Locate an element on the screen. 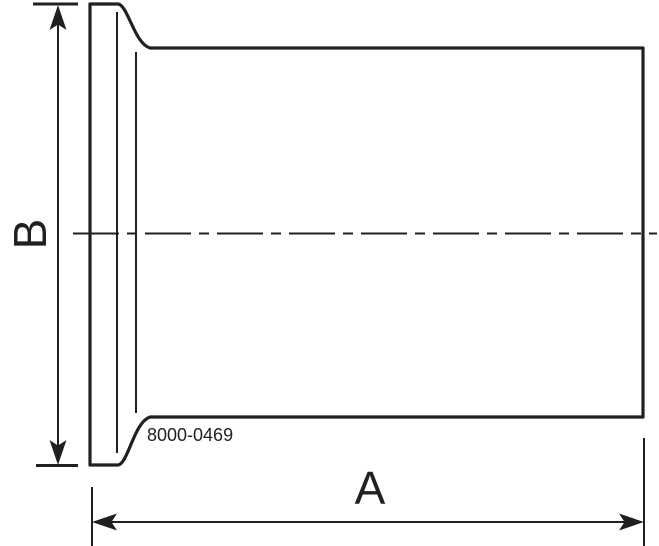 Image resolution: width=659 pixels, height=546 pixels. dimension-a-arrow-left-icon is located at coordinates (104, 522).